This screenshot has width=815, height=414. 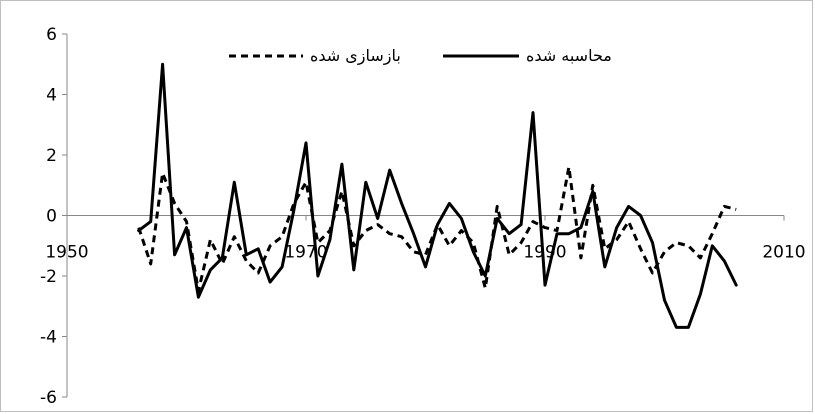 What do you see at coordinates (51, 35) in the screenshot?
I see `y-tick-label: 6` at bounding box center [51, 35].